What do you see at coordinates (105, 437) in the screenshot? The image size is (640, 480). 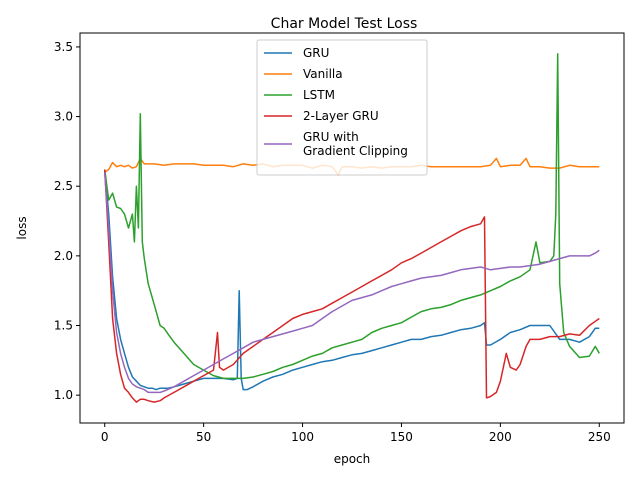 I see `x-tick-label: 0` at bounding box center [105, 437].